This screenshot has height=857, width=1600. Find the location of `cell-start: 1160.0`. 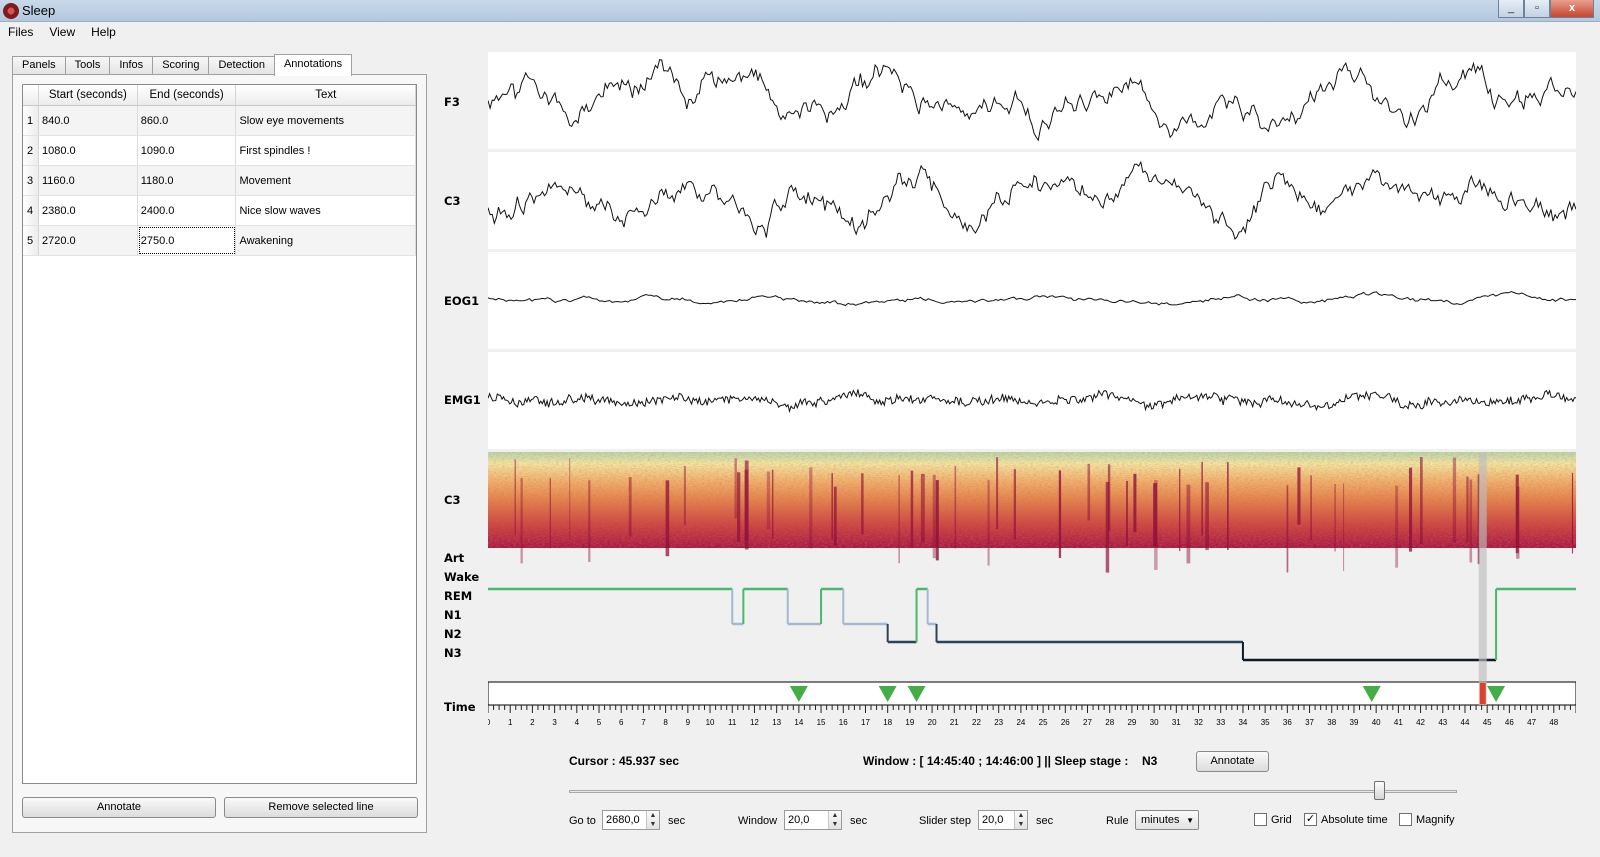

cell-start: 1160.0 is located at coordinates (88, 180).